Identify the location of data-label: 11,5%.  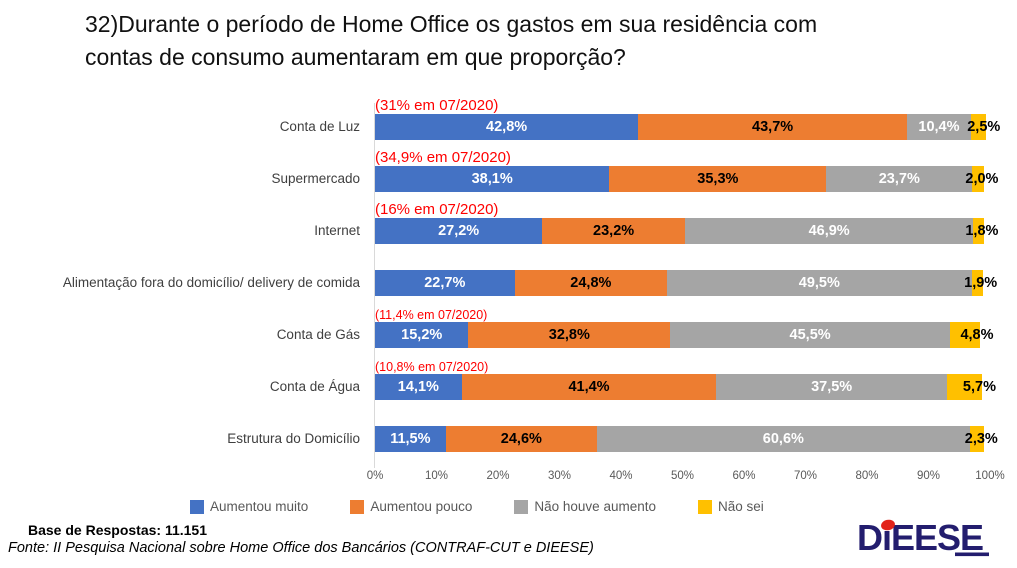
(410, 439).